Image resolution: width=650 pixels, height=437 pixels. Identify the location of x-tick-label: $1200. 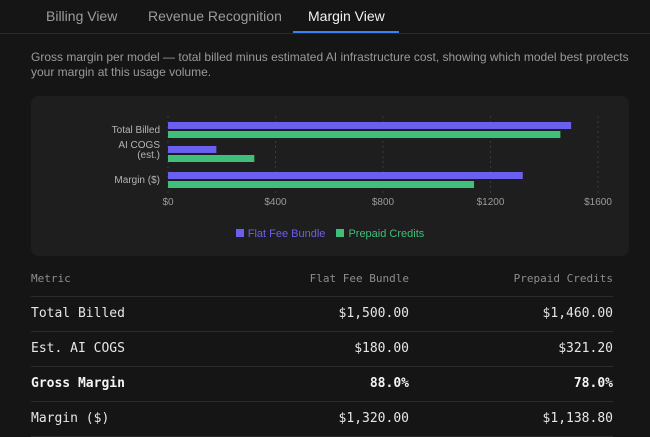
(491, 202).